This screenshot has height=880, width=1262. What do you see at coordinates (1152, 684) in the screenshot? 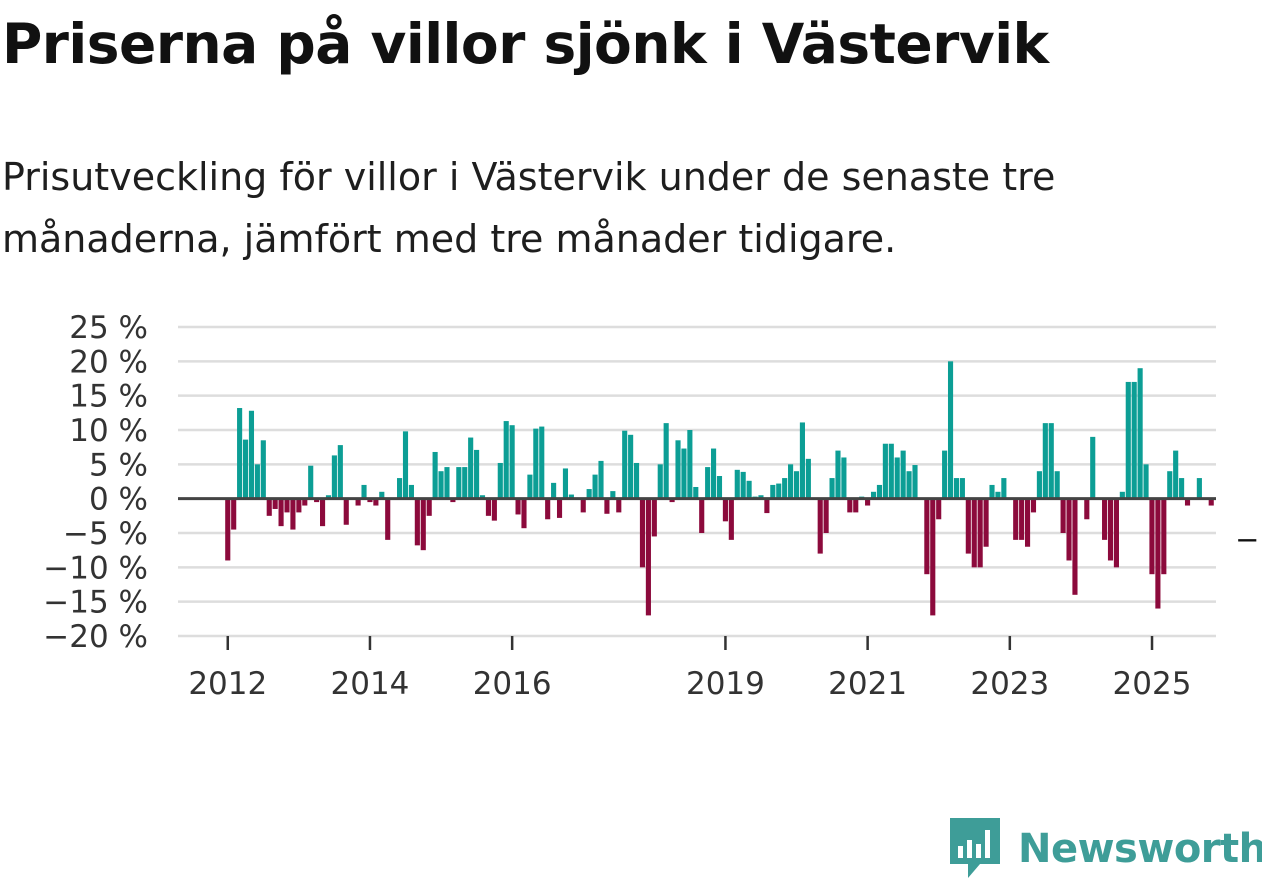
I see `x-tick-label: 2025` at bounding box center [1152, 684].